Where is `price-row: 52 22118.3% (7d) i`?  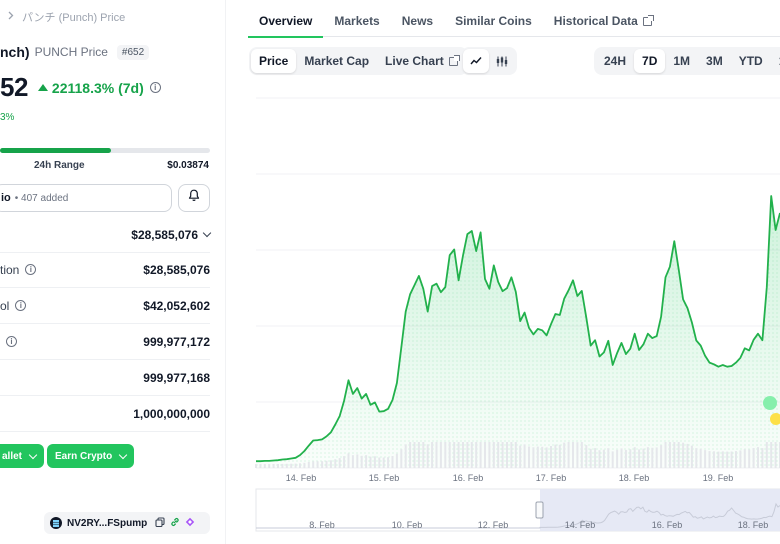 price-row: 52 22118.3% (7d) i is located at coordinates (80, 87).